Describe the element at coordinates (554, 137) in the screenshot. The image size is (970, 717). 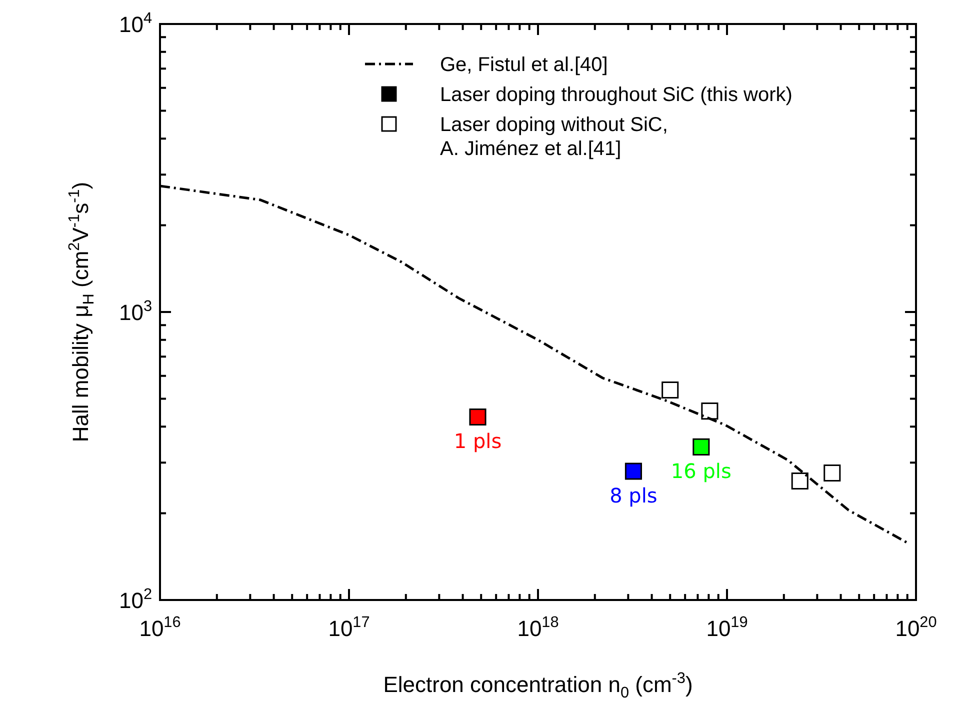
I see `legend-label: Laser doping without SiC, A. Jiménez et al.[41]` at that location.